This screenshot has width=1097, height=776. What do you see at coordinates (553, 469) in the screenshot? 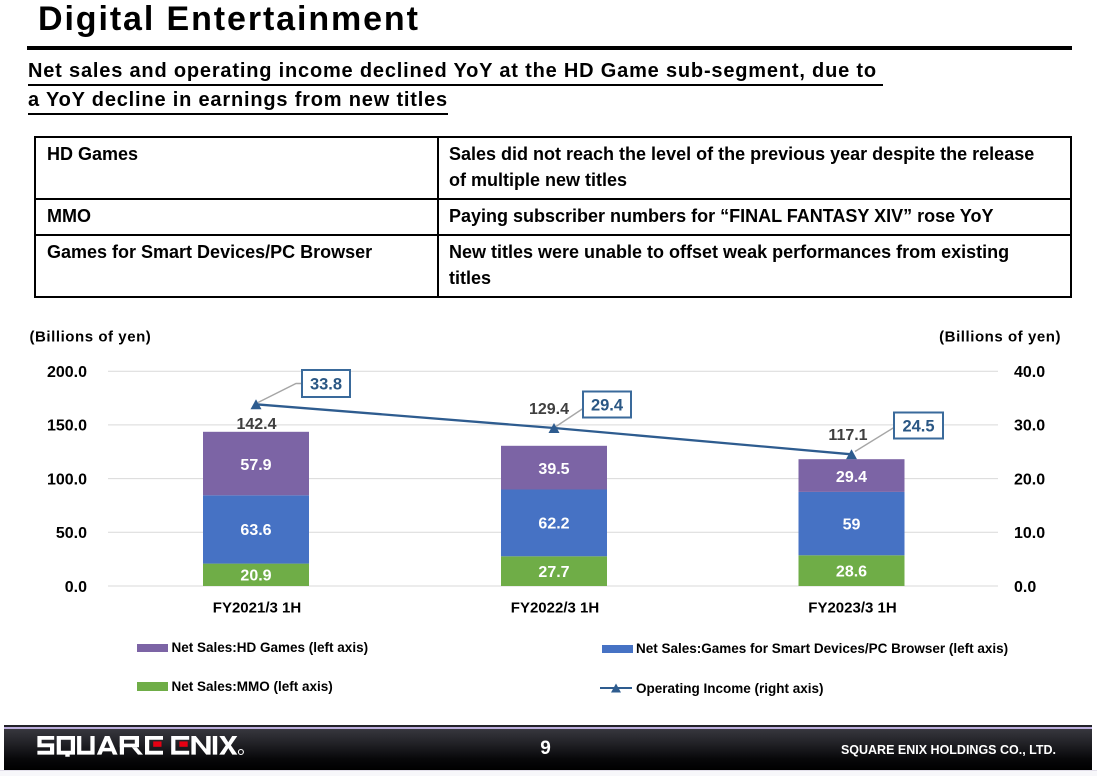
I see `svg-text: 39.5` at bounding box center [553, 469].